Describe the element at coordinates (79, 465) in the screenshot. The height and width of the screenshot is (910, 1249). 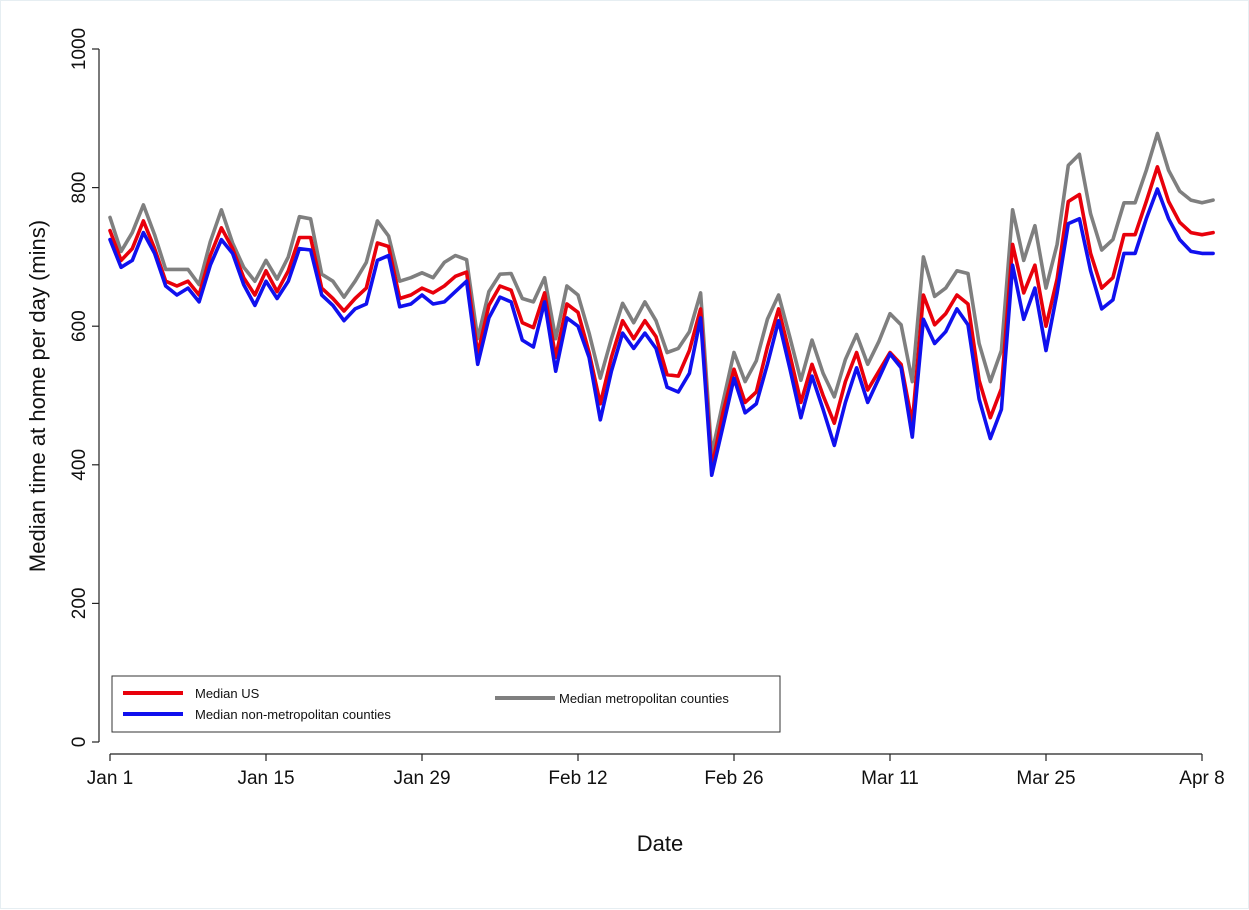
I see `y-tick-label: 400` at that location.